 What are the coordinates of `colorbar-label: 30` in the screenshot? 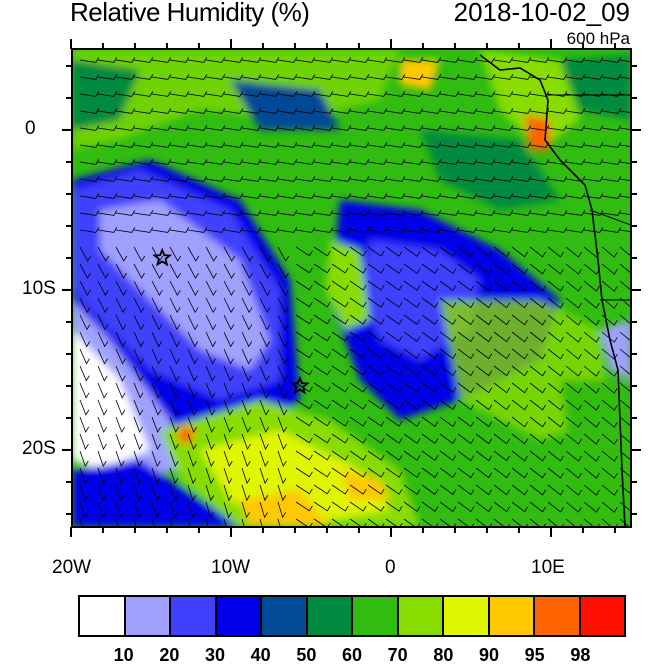 It's located at (215, 655).